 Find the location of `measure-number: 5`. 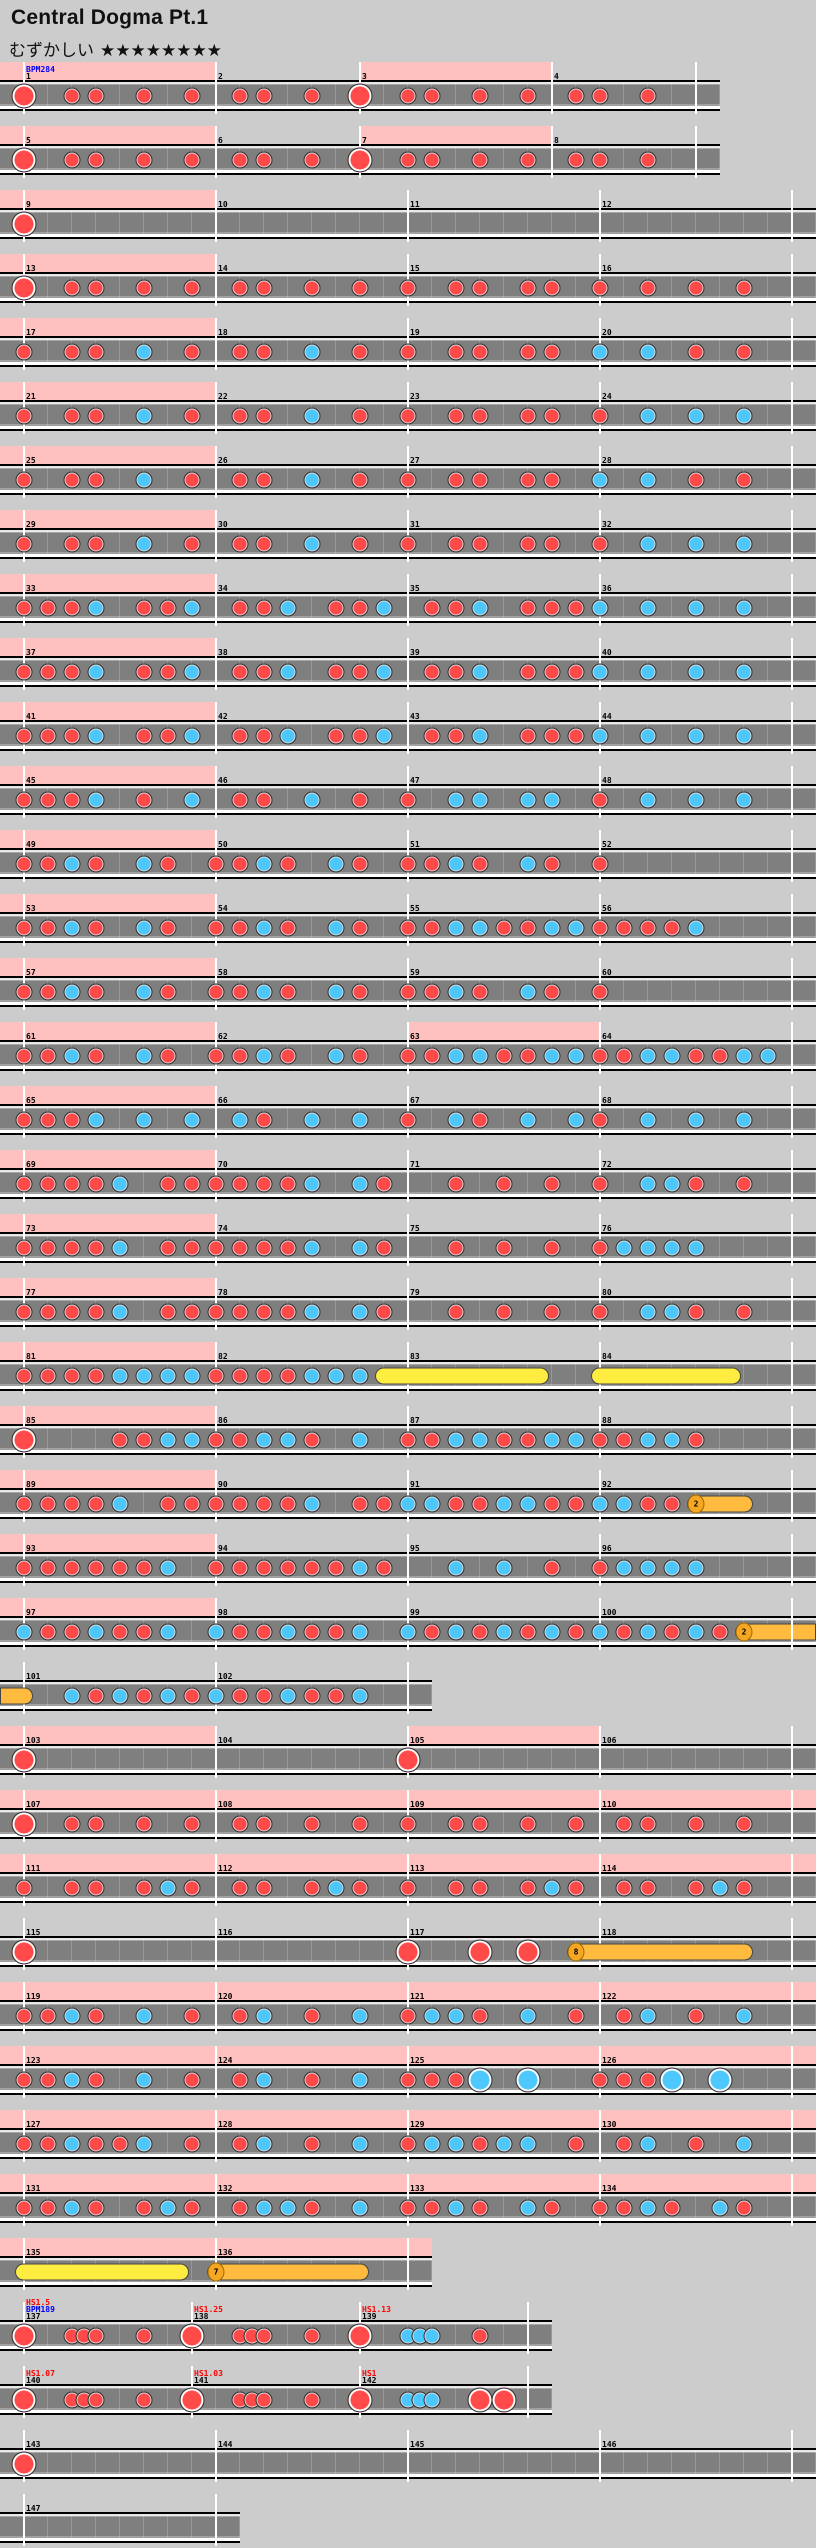

measure-number: 5 is located at coordinates (28, 140).